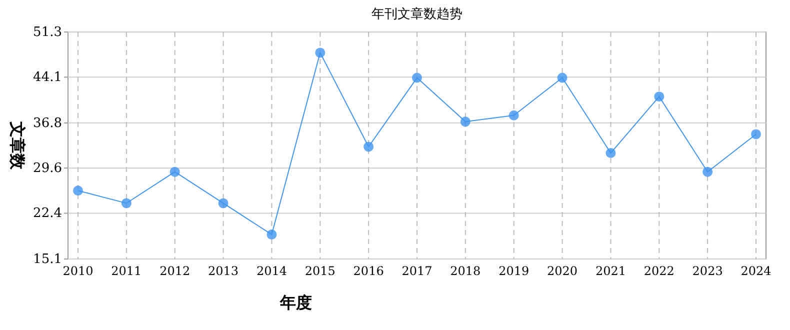 This screenshot has height=330, width=790. Describe the element at coordinates (368, 271) in the screenshot. I see `x-tick-label: 2016` at that location.